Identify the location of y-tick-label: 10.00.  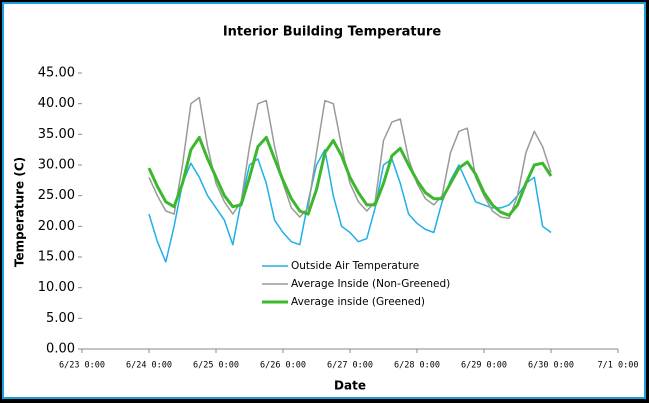
(56, 287).